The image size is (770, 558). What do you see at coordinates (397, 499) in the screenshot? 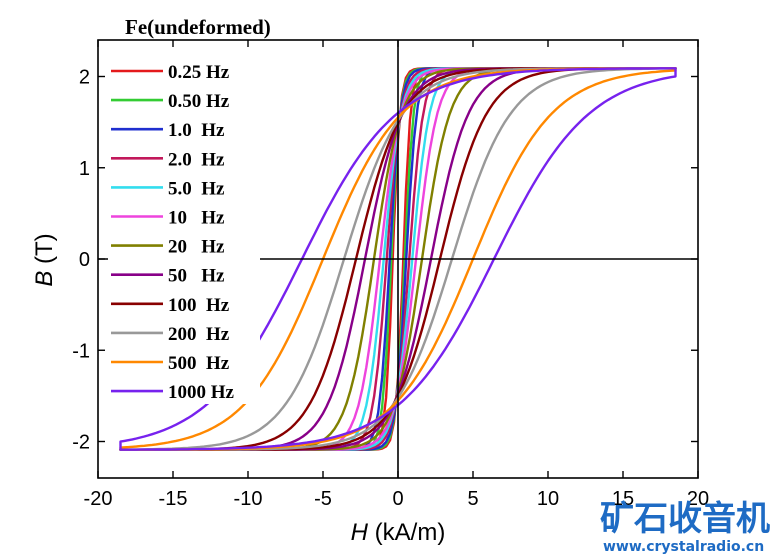
I see `x-tick-label: 0` at bounding box center [397, 499].